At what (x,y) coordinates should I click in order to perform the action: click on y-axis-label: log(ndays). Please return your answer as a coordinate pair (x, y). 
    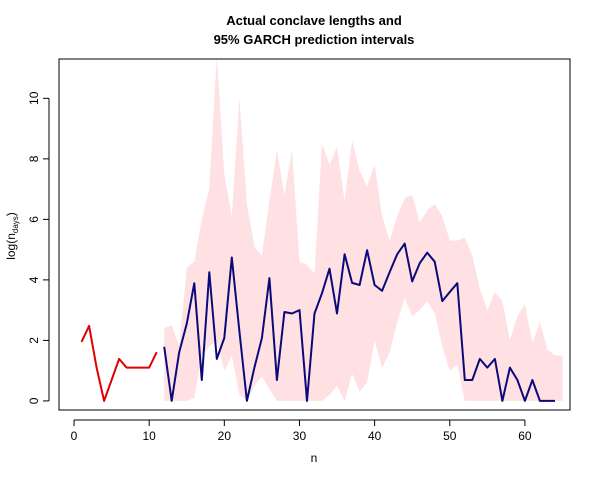
    Looking at the image, I should click on (12, 236).